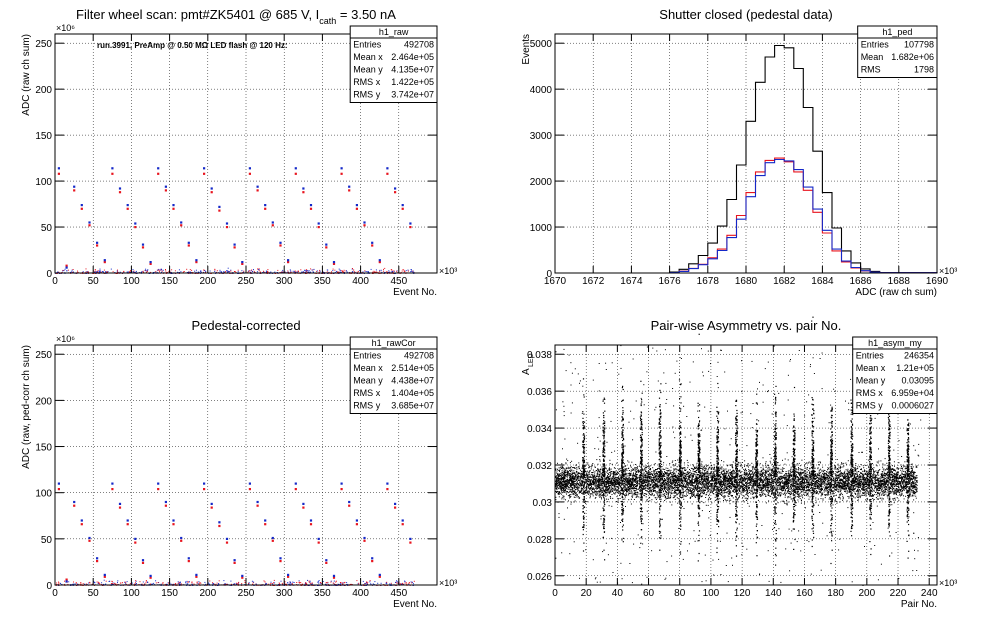 The image size is (996, 622). Describe the element at coordinates (366, 14) in the screenshot. I see `chart-title-suffix: = 3.50 nA` at that location.